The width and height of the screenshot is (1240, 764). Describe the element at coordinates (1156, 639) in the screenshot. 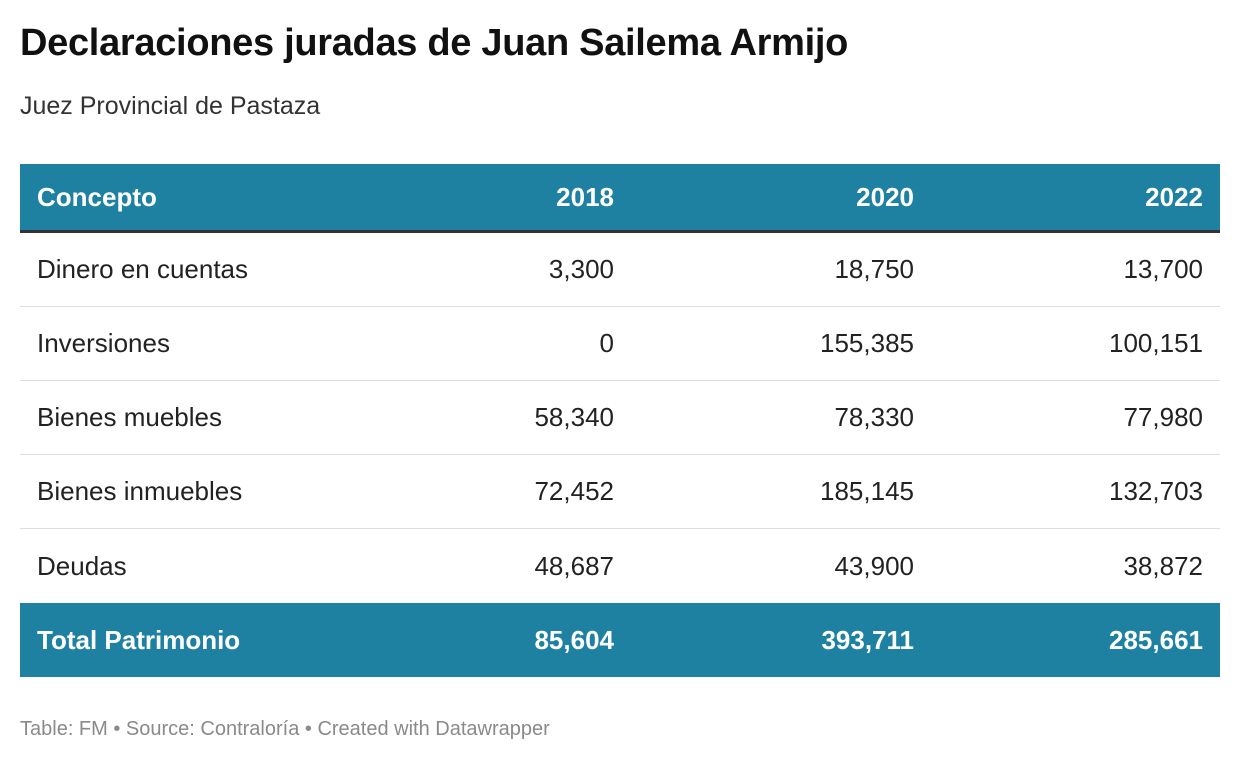

I see `total-2022: 285,661` at that location.